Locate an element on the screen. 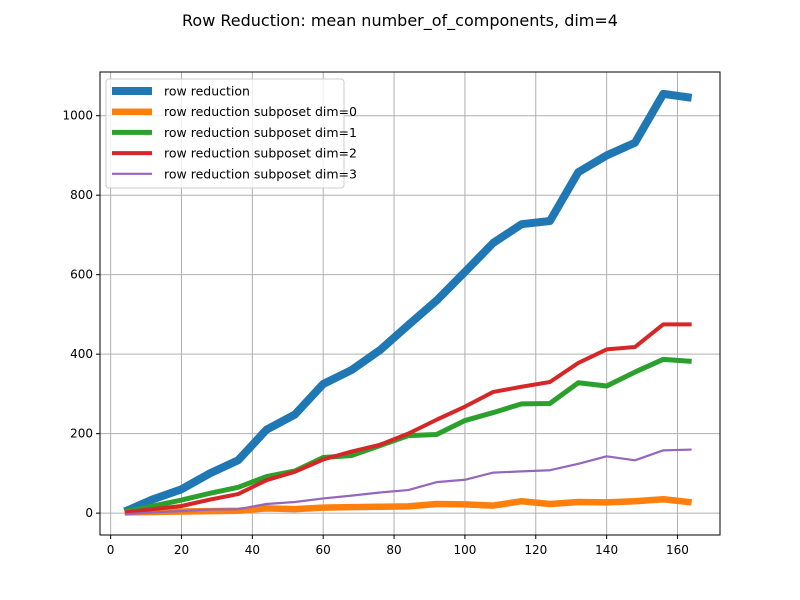 The image size is (800, 600). legend-label-2: row reduction subposet dim=1 is located at coordinates (260, 132).